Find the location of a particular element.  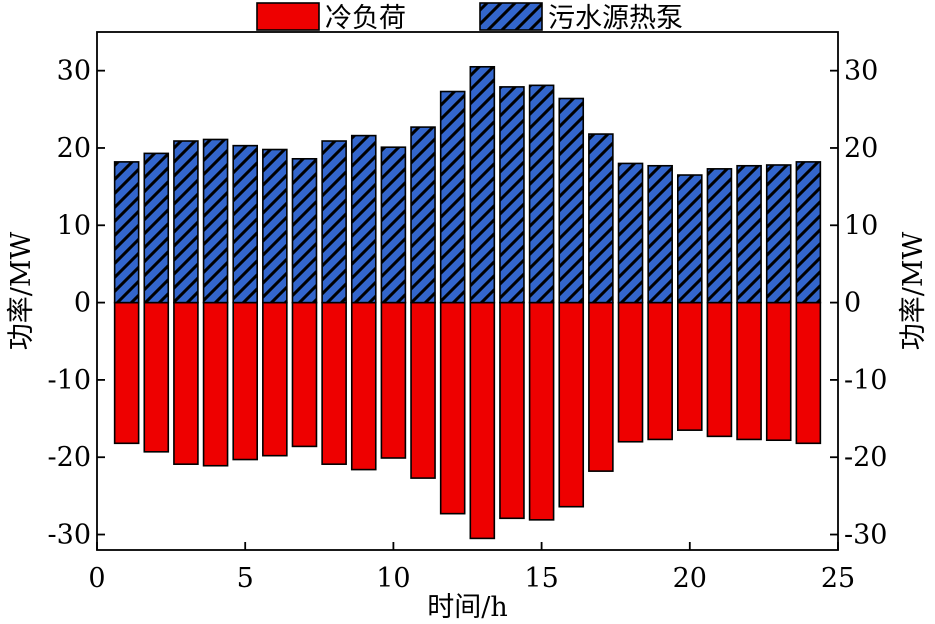

x-axis-title: 时间/h is located at coordinates (467, 607).